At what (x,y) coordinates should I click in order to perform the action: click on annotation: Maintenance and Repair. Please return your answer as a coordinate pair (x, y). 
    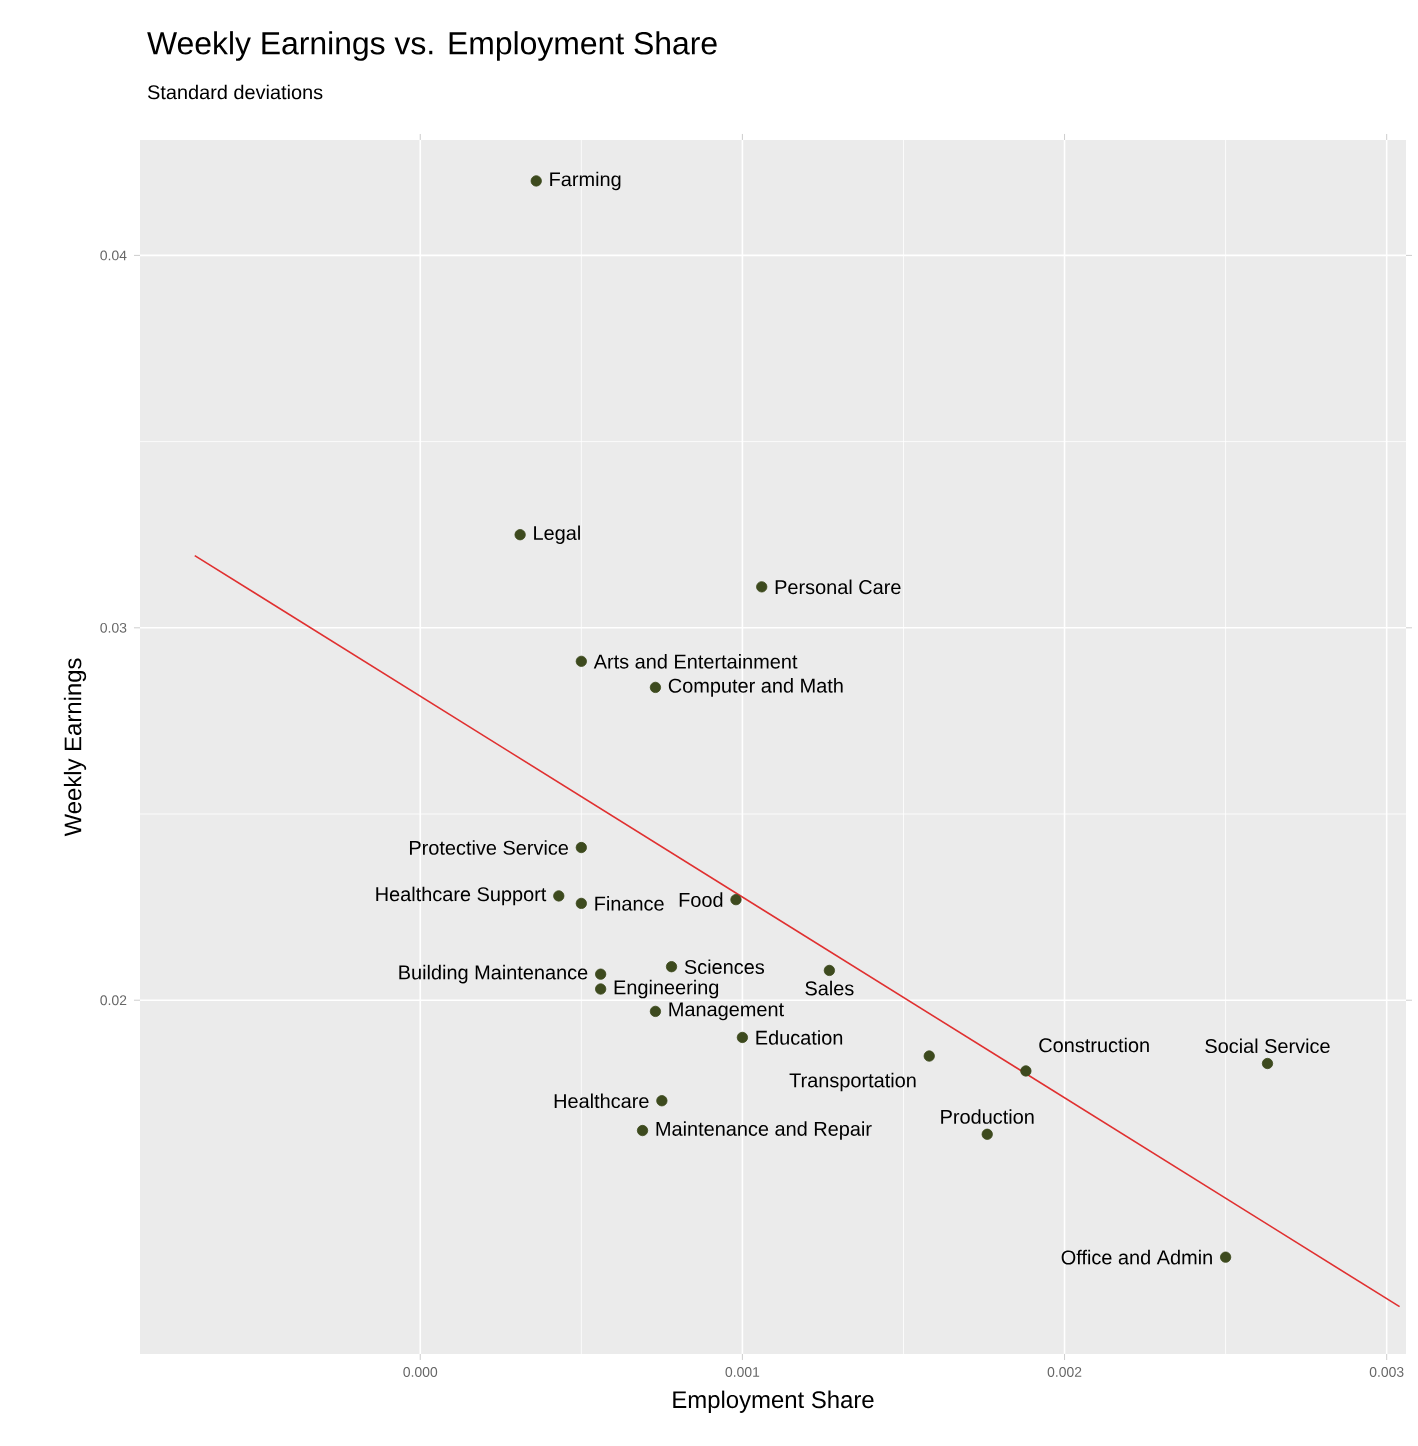
    Looking at the image, I should click on (764, 1130).